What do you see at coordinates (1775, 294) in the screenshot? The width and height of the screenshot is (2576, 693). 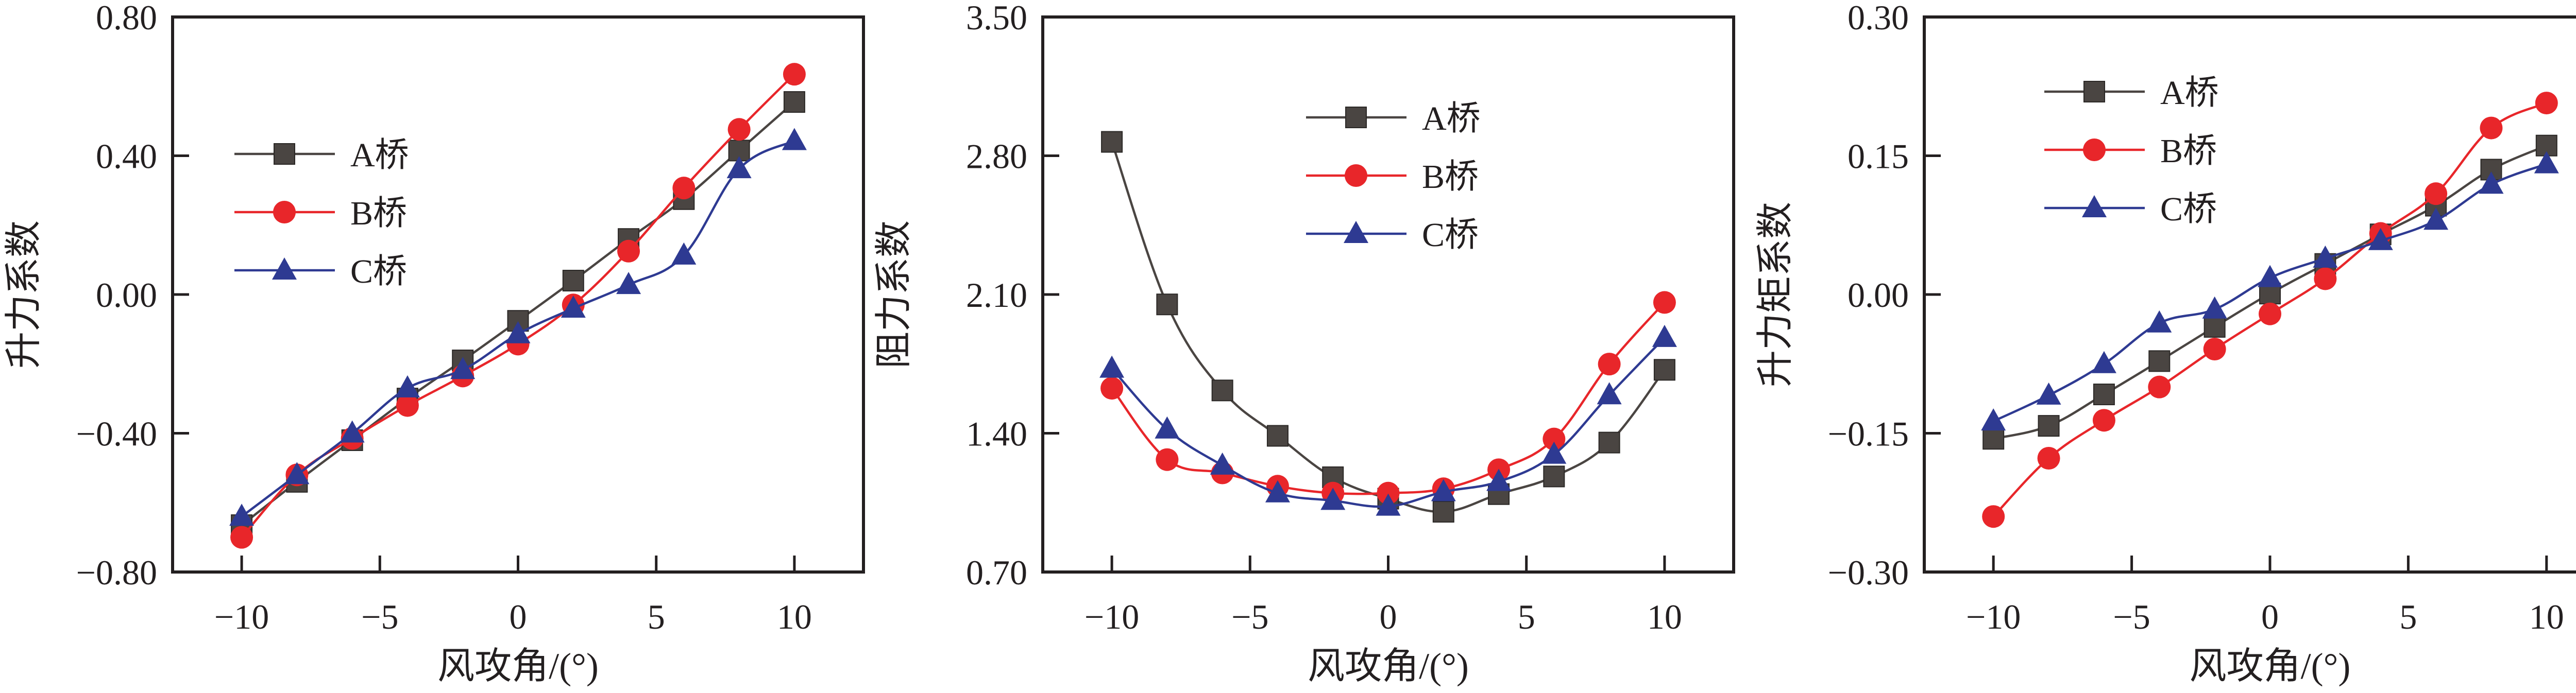 I see `y-axis-title: 升力矩系数` at bounding box center [1775, 294].